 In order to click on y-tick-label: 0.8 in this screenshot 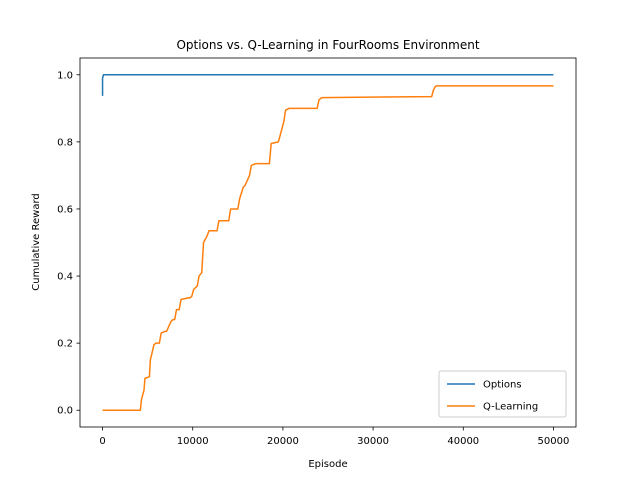, I will do `click(65, 142)`.